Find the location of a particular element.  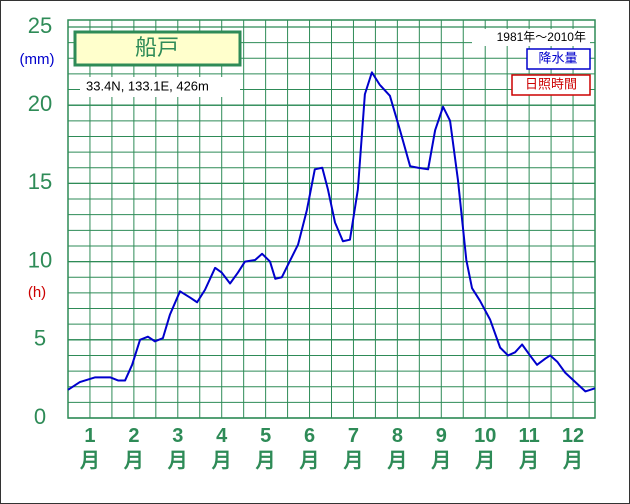

y-axis-label: (mm) is located at coordinates (37, 59).